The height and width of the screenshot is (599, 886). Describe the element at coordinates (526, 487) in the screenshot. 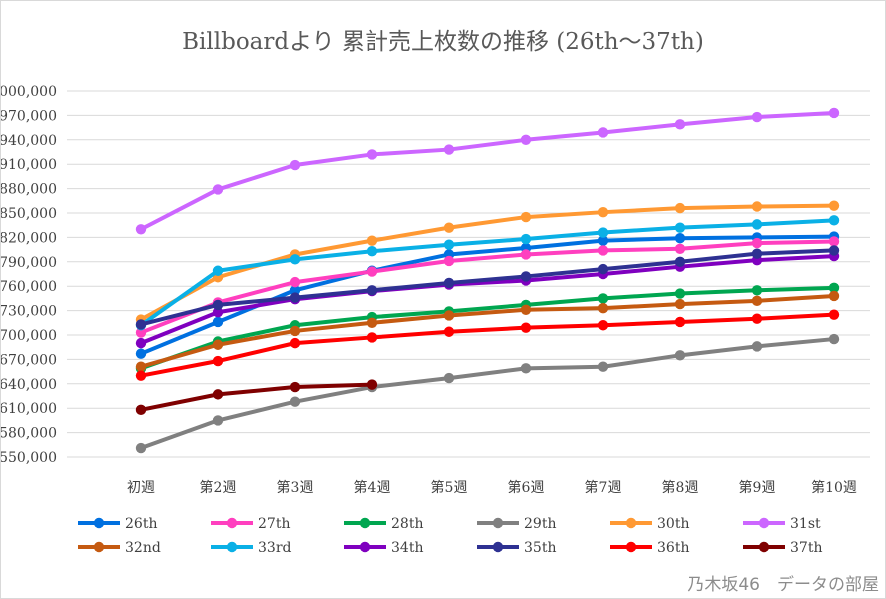

I see `x-tick-label: 第6週` at that location.